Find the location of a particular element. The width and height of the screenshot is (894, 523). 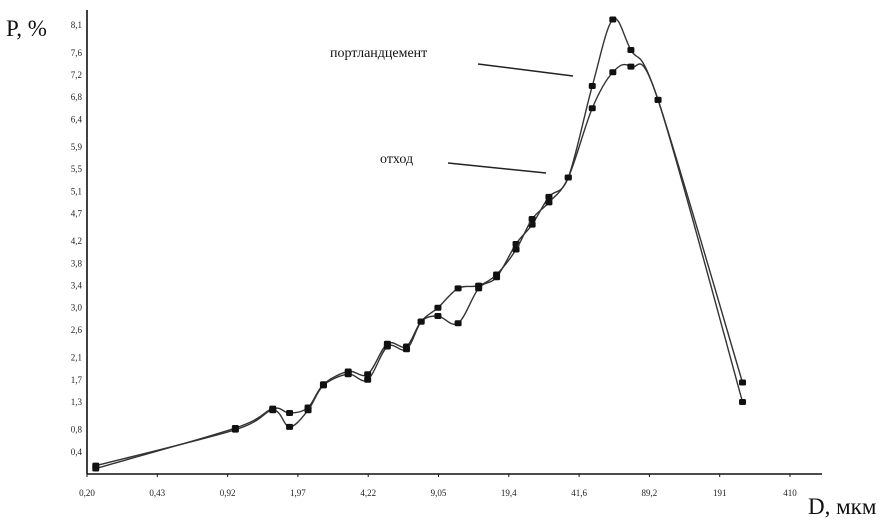

y-tick-label: 1,7 is located at coordinates (77, 380).